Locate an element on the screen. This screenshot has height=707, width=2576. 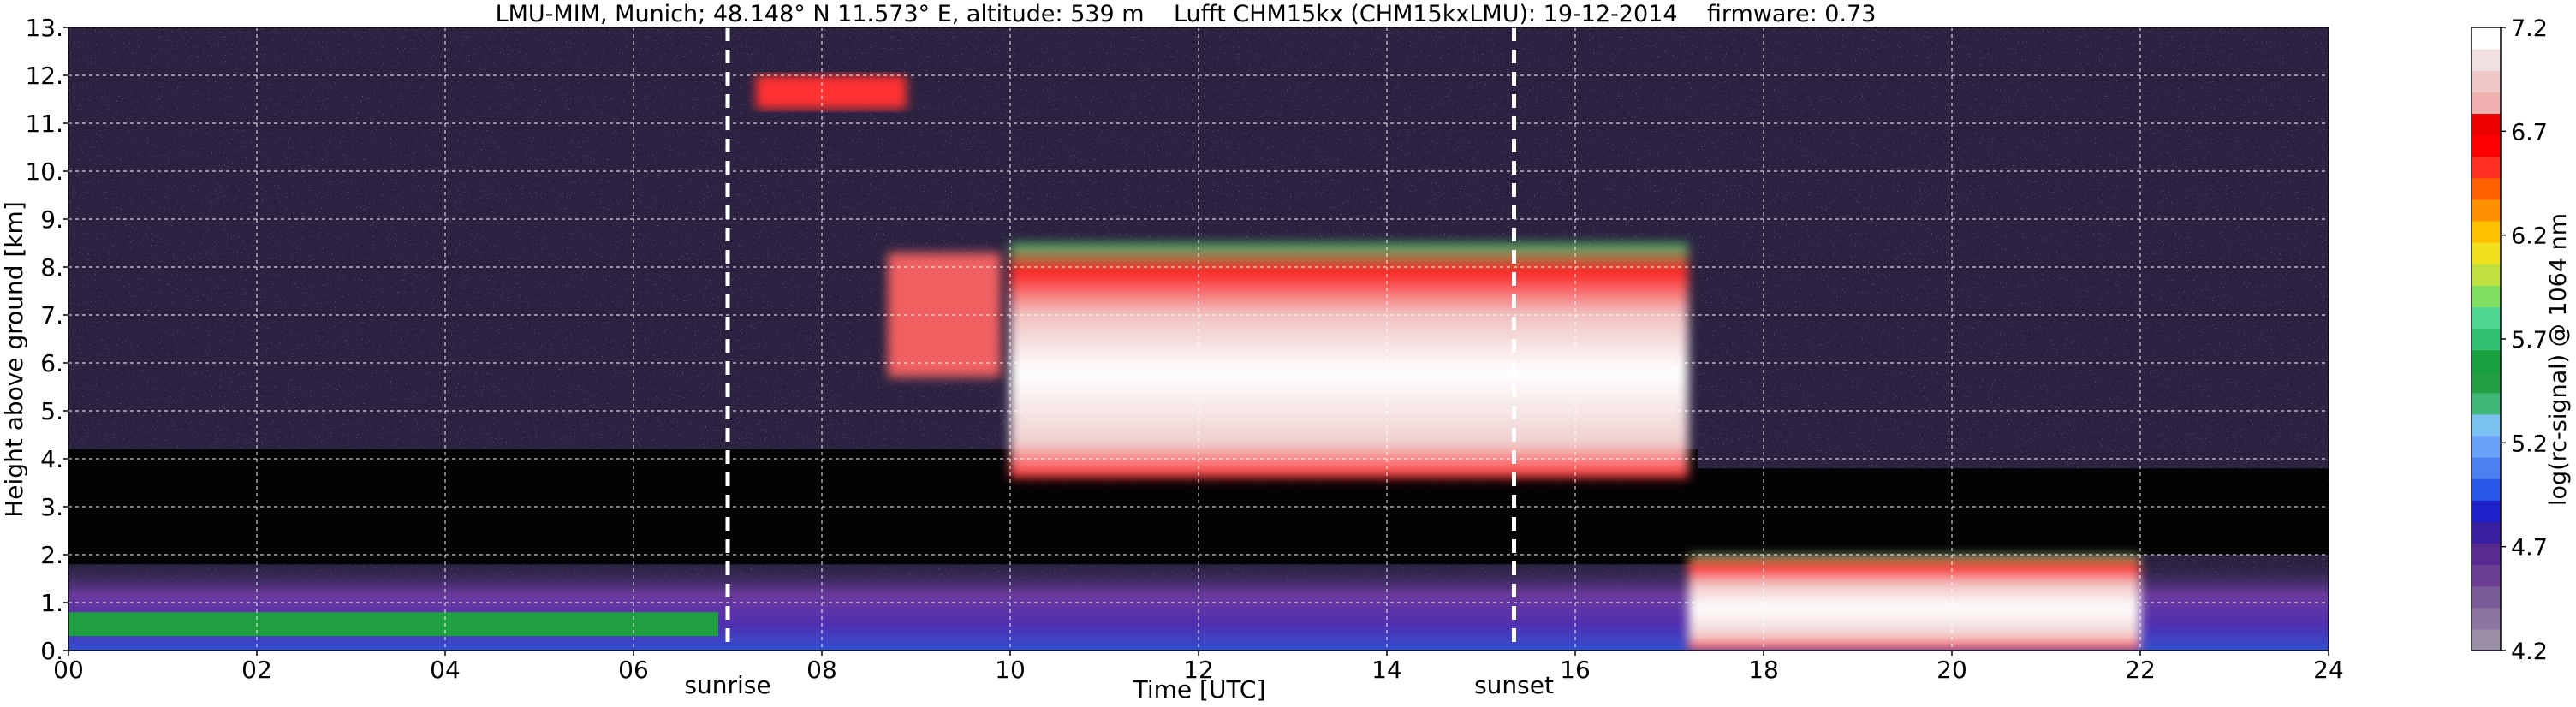
x-tick-label: 00 is located at coordinates (68, 670).